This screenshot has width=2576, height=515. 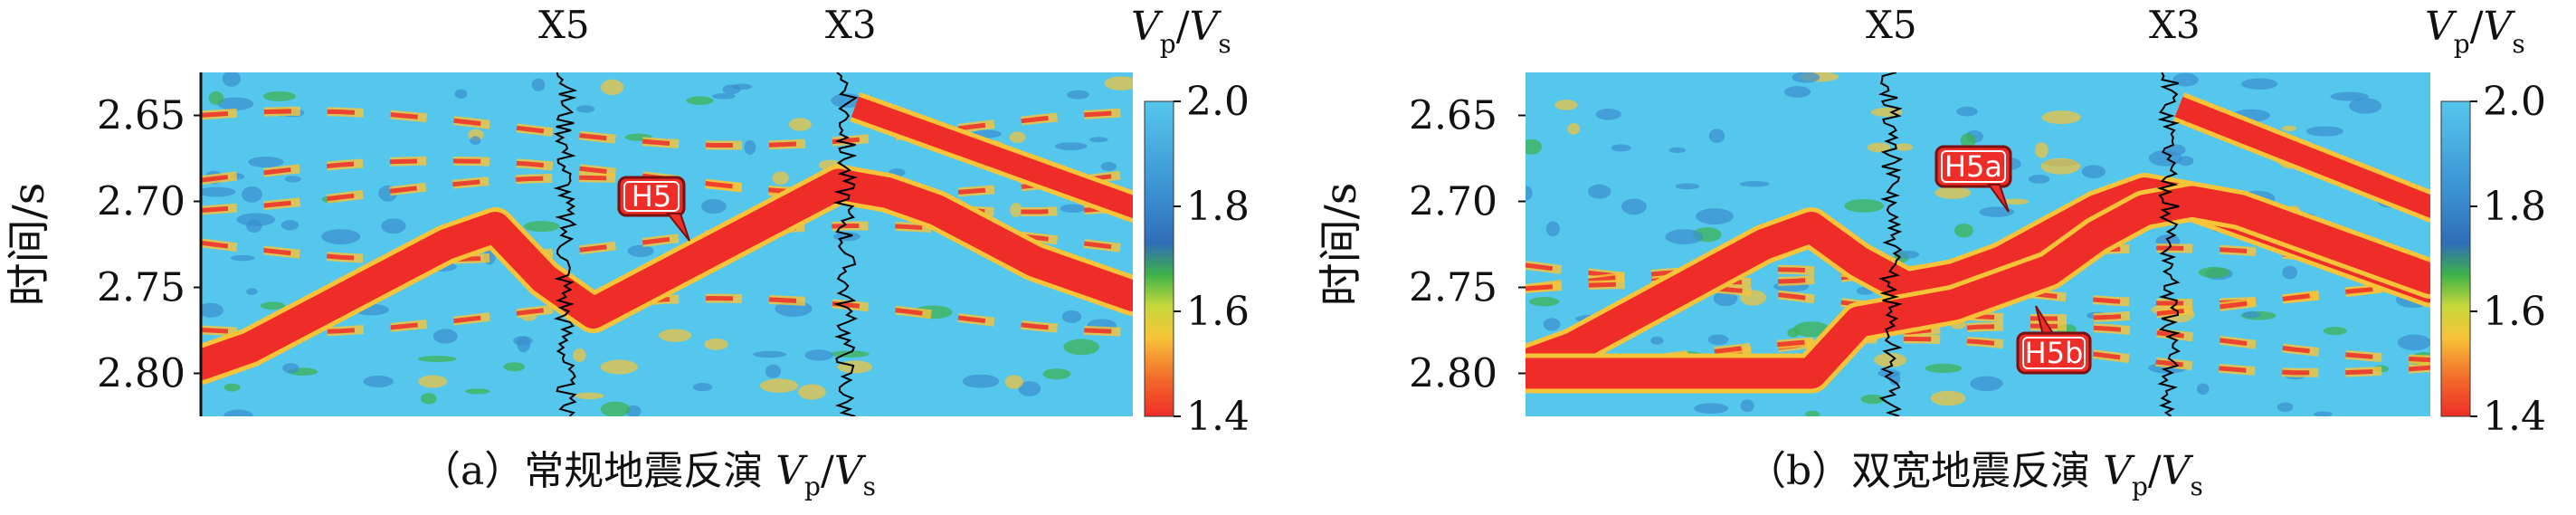 I want to click on well-log-x3, so click(x=2168, y=244).